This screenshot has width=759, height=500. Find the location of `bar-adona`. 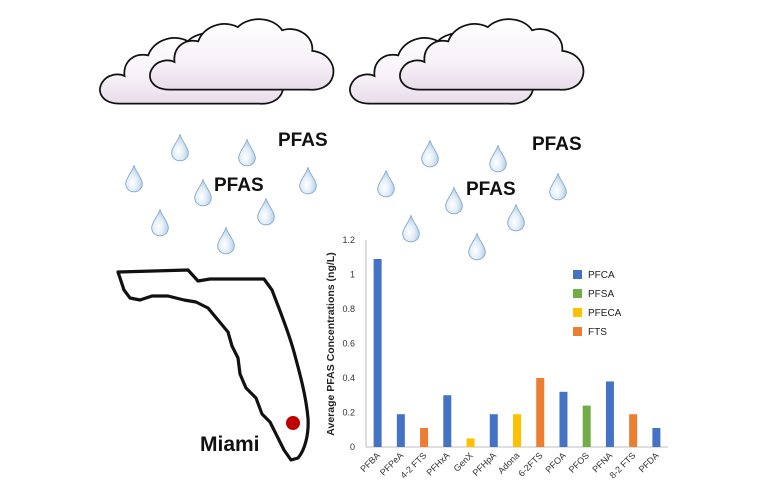

bar-adona is located at coordinates (517, 430).